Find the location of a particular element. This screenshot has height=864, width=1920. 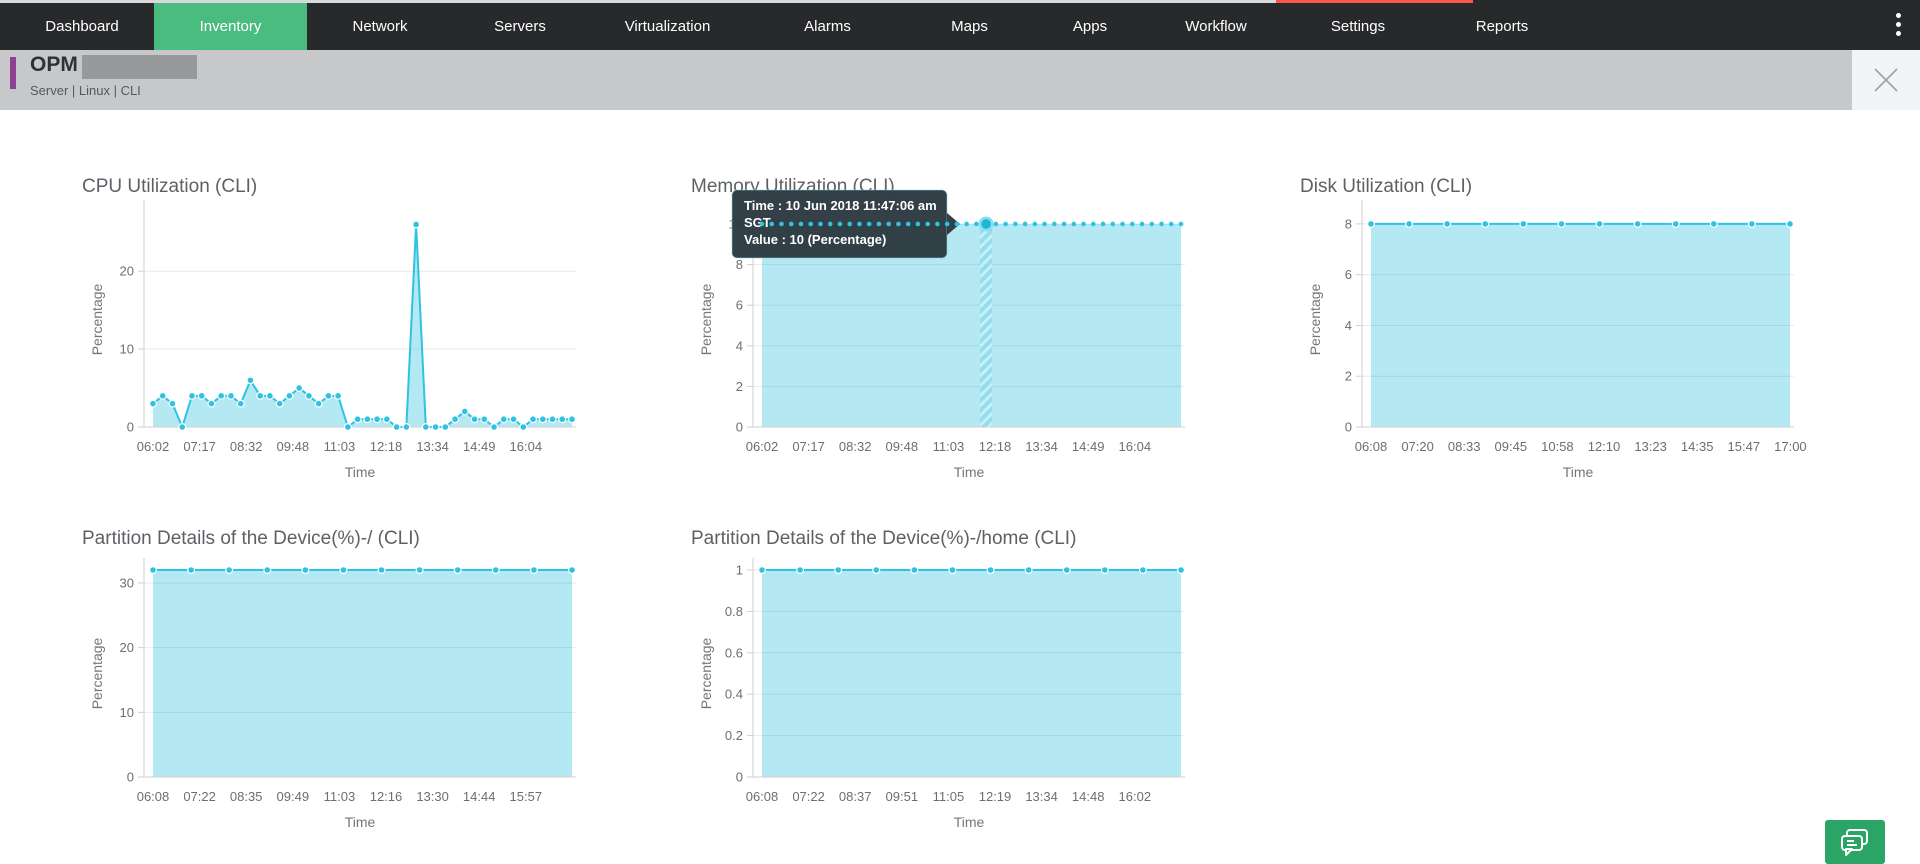

svg-text: 14:44 is located at coordinates (479, 796).